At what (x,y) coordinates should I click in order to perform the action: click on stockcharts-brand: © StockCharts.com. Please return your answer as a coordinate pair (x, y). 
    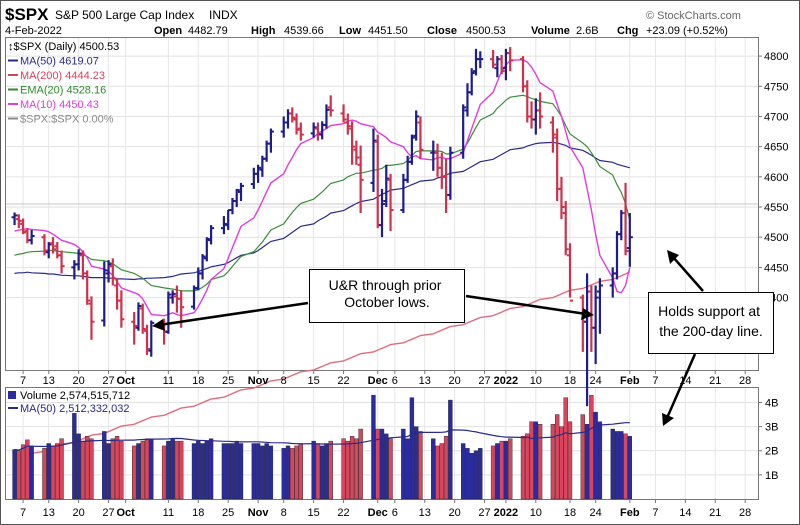
    Looking at the image, I should click on (693, 16).